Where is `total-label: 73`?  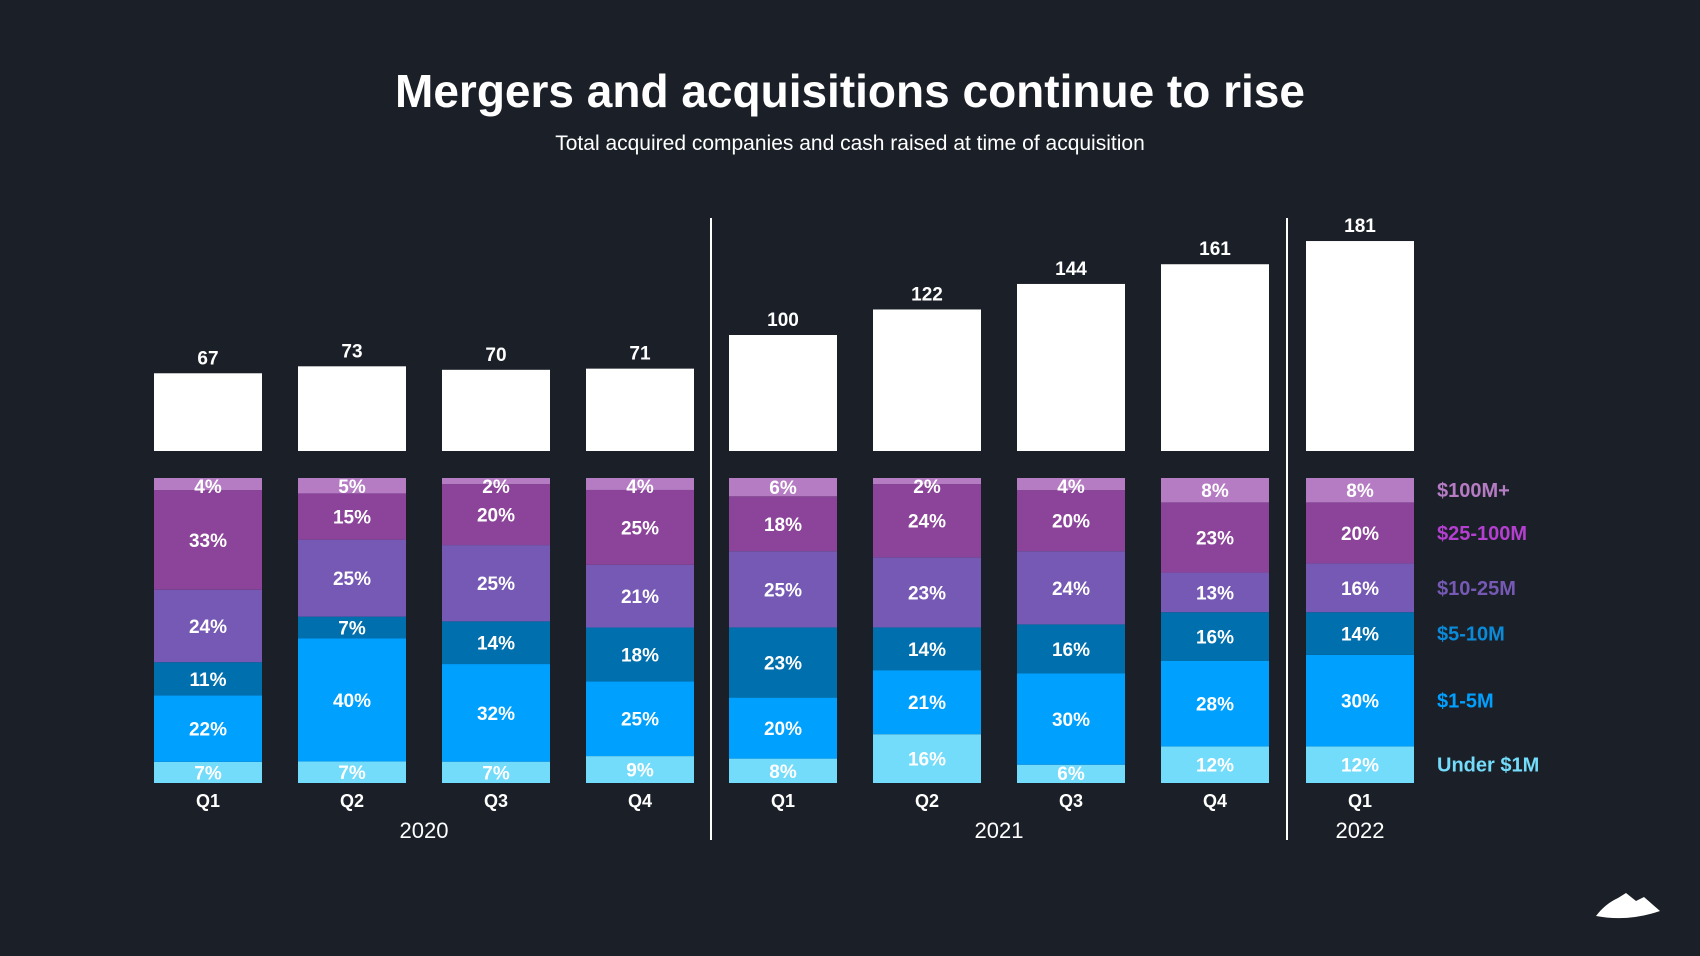 total-label: 73 is located at coordinates (351, 351).